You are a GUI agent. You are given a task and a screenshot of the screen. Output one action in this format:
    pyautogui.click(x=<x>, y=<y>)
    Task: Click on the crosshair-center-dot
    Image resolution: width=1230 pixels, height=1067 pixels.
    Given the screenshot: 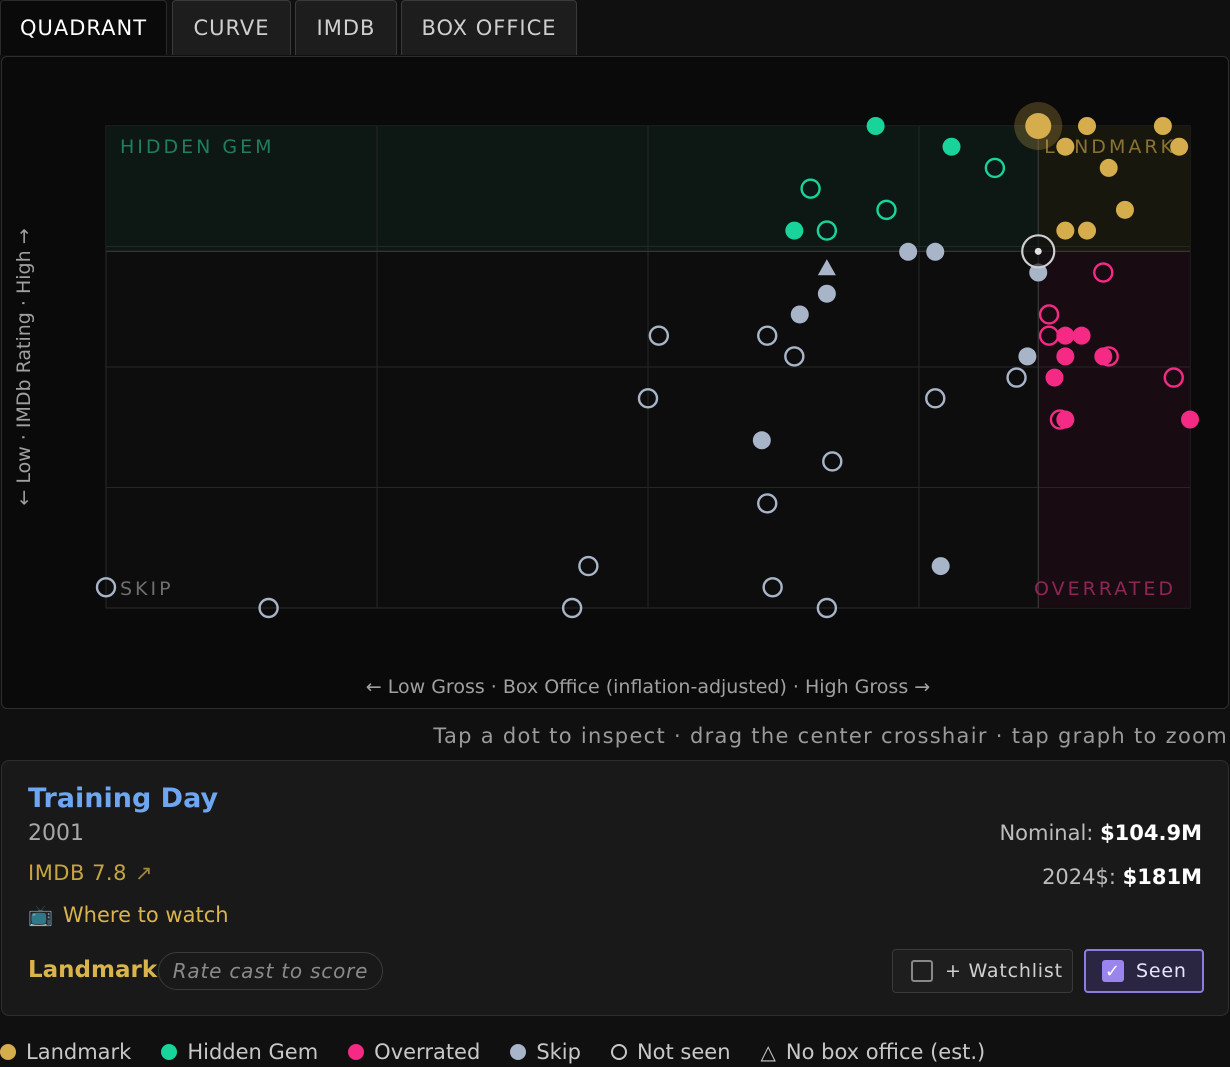 What is the action you would take?
    pyautogui.click(x=1038, y=251)
    